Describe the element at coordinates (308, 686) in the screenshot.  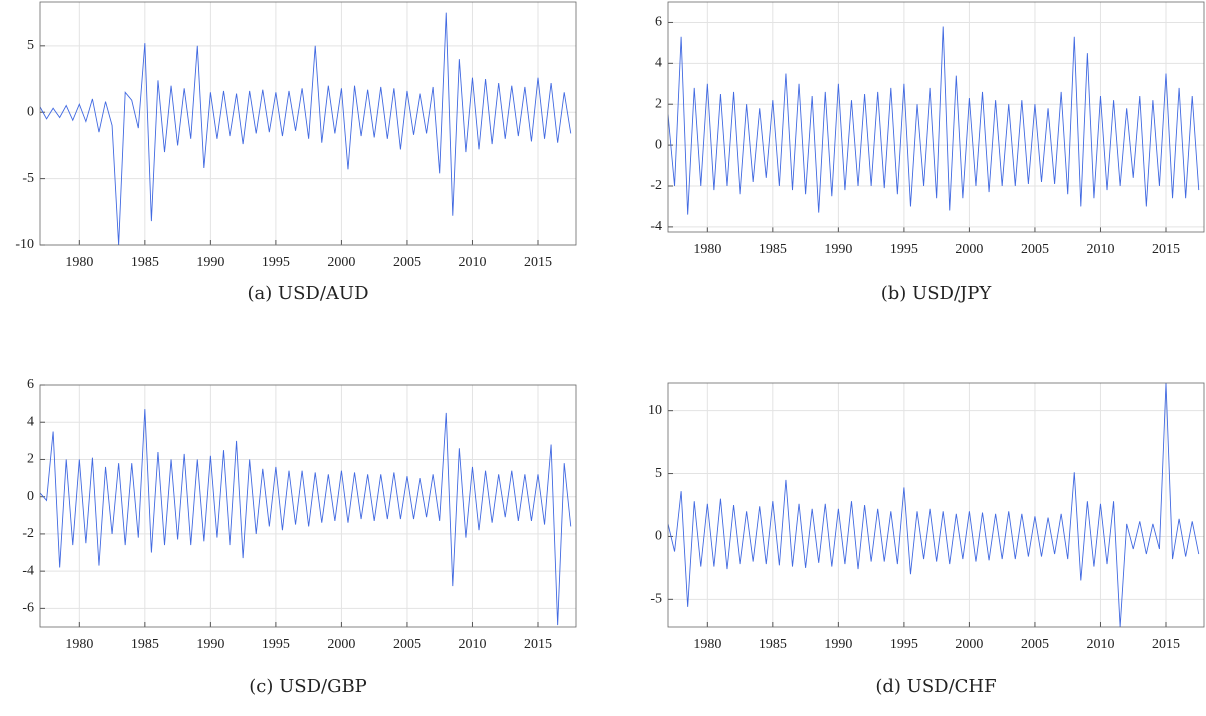
I see `caption: (c) USD/GBP` at that location.